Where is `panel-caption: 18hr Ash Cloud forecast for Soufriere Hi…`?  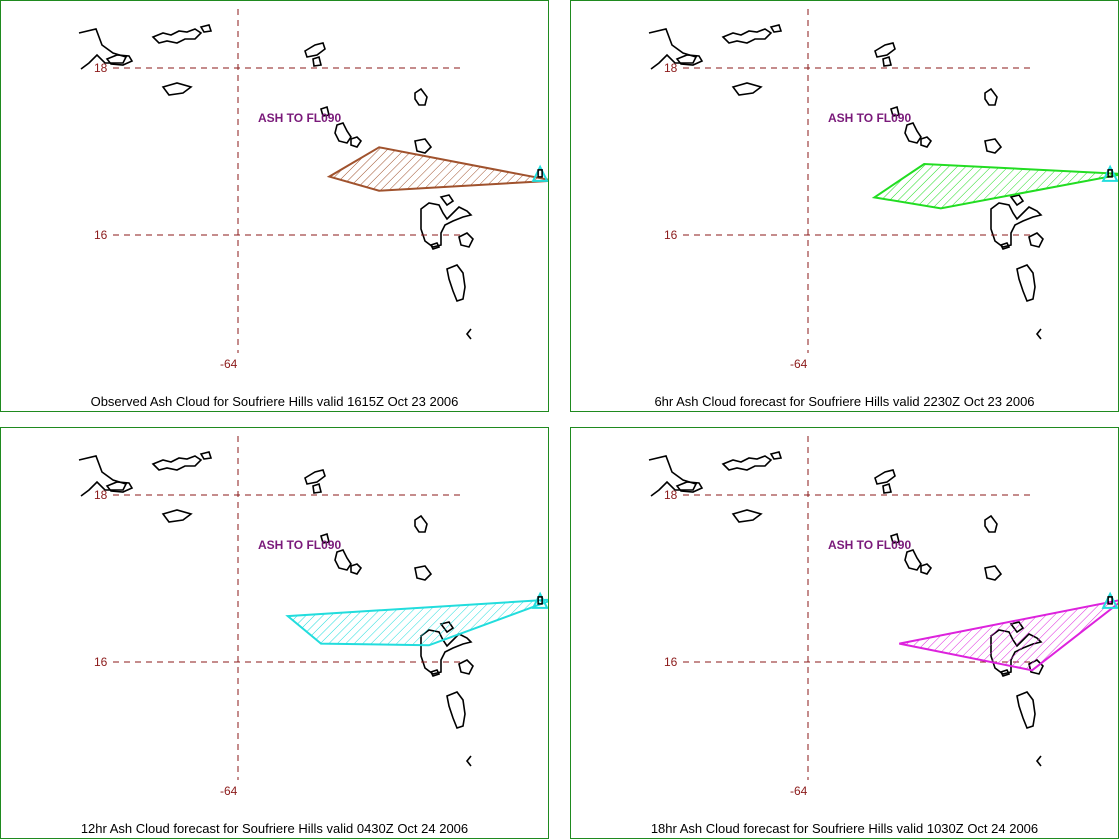
panel-caption: 18hr Ash Cloud forecast for Soufriere Hi… is located at coordinates (844, 828).